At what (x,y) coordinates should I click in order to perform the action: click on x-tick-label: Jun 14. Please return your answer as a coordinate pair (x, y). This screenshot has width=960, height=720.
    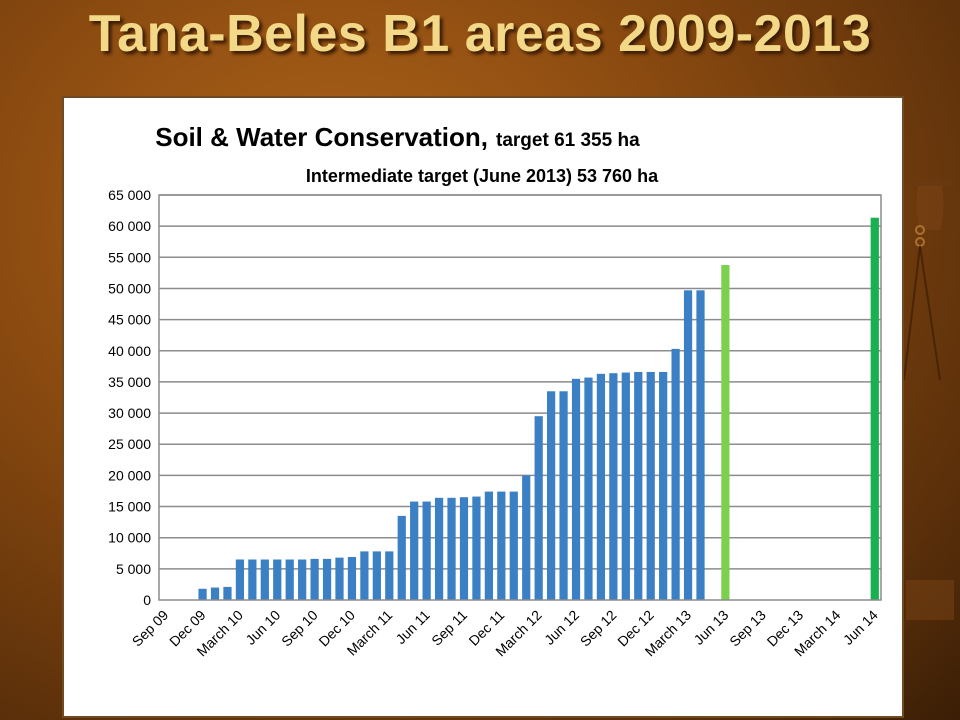
    Looking at the image, I should click on (860, 627).